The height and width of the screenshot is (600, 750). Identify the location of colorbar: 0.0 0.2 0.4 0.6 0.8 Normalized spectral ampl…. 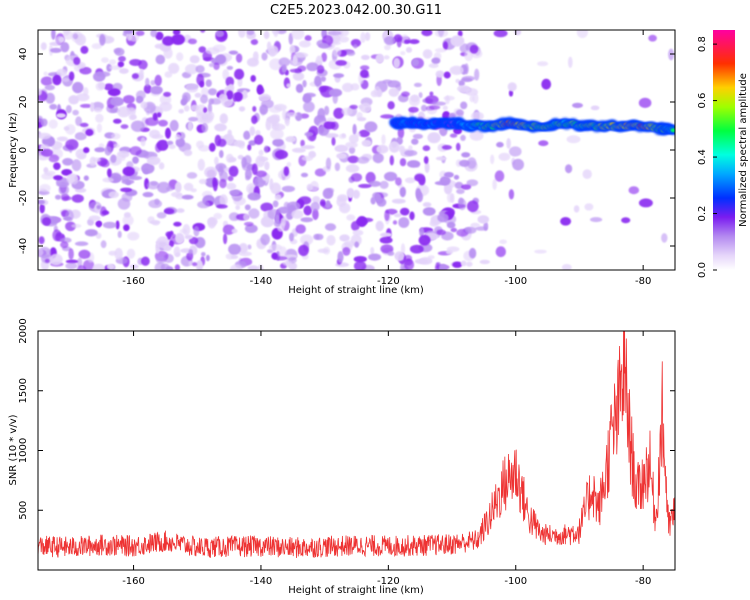
(723, 154).